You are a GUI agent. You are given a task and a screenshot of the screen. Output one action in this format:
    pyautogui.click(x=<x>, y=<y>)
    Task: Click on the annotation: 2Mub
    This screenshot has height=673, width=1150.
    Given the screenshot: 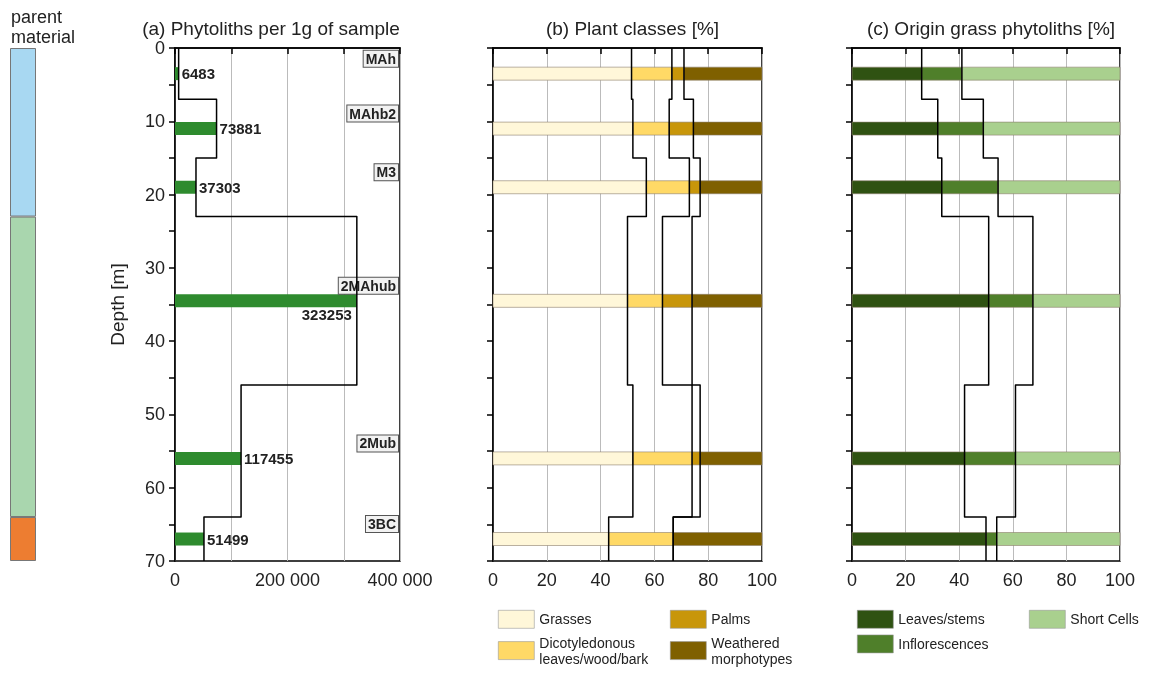 What is the action you would take?
    pyautogui.click(x=377, y=443)
    